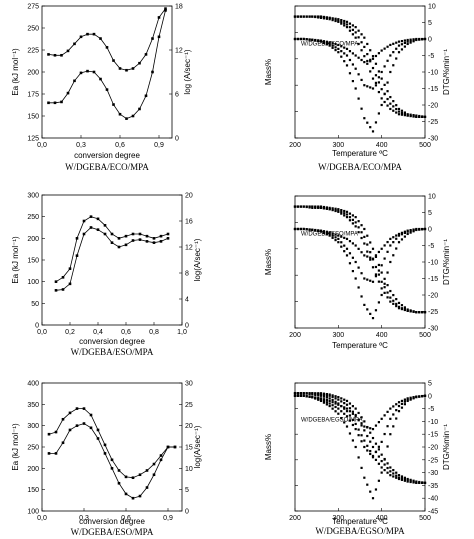  I want to click on y2-tick-label: -45, so click(433, 512).